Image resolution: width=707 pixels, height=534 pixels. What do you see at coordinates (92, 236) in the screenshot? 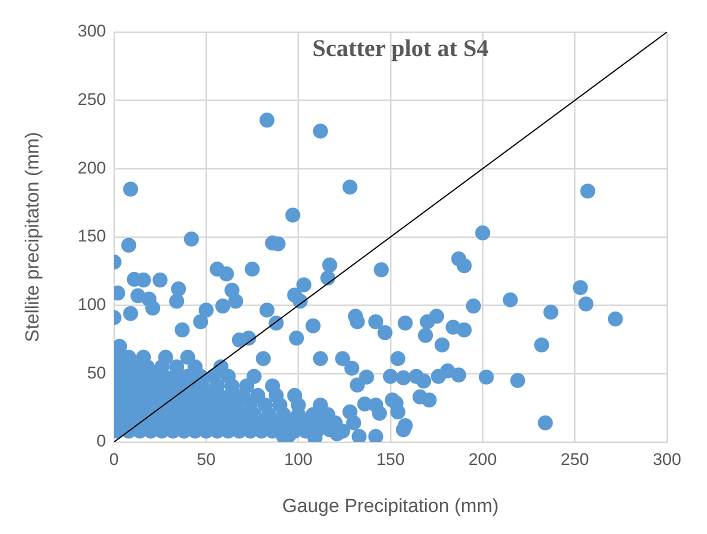
I see `y-tick-label: 150` at bounding box center [92, 236].